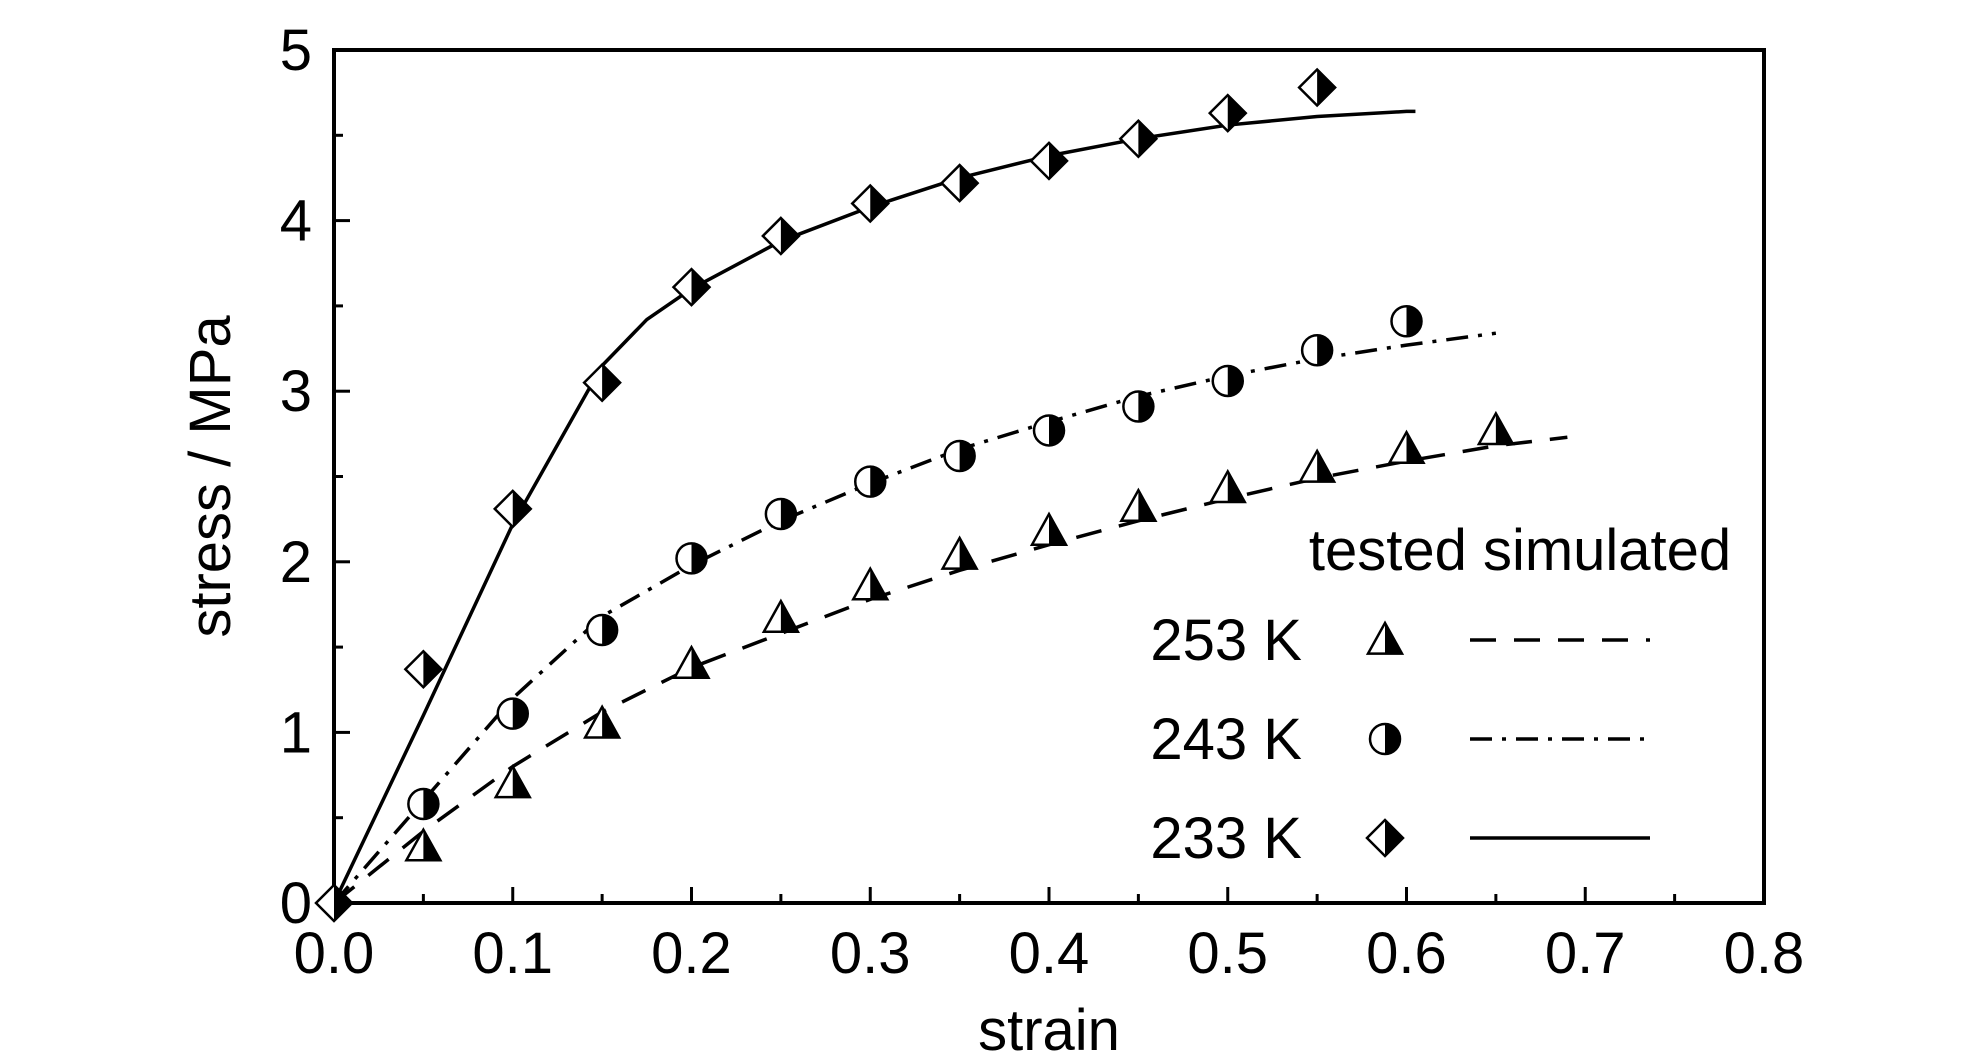 The width and height of the screenshot is (1984, 1063). What do you see at coordinates (1226, 739) in the screenshot?
I see `legend-label: 243 K` at bounding box center [1226, 739].